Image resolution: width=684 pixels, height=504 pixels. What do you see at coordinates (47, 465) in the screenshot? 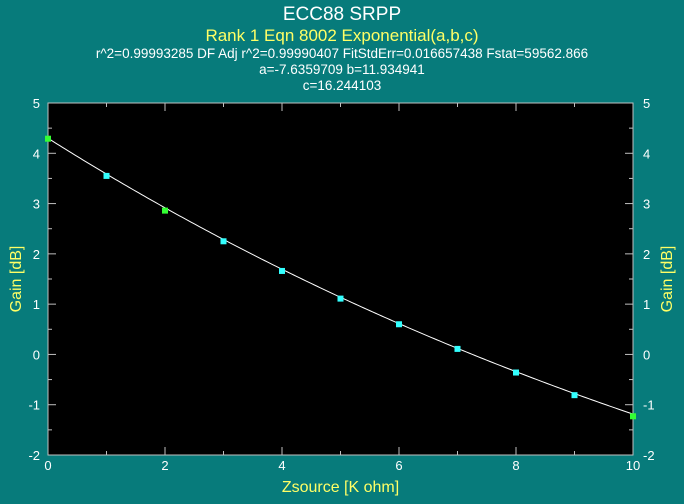
I see `x-tick-label: 0` at bounding box center [47, 465].